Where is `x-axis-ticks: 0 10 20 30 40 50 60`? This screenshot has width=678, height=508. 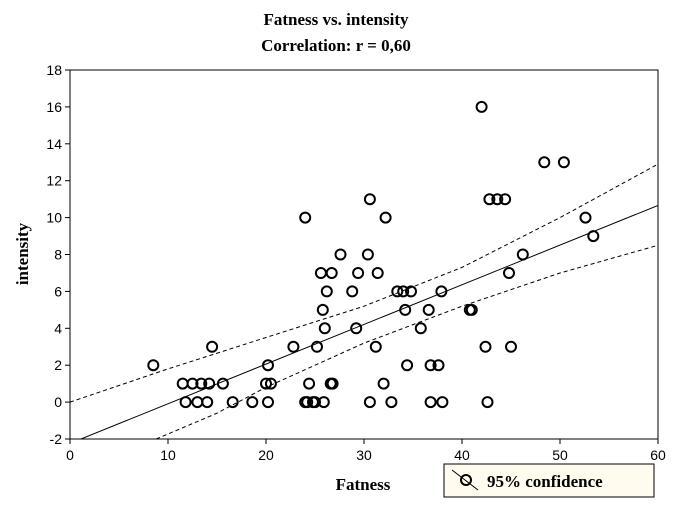 x-axis-ticks: 0 10 20 30 40 50 60 is located at coordinates (366, 451).